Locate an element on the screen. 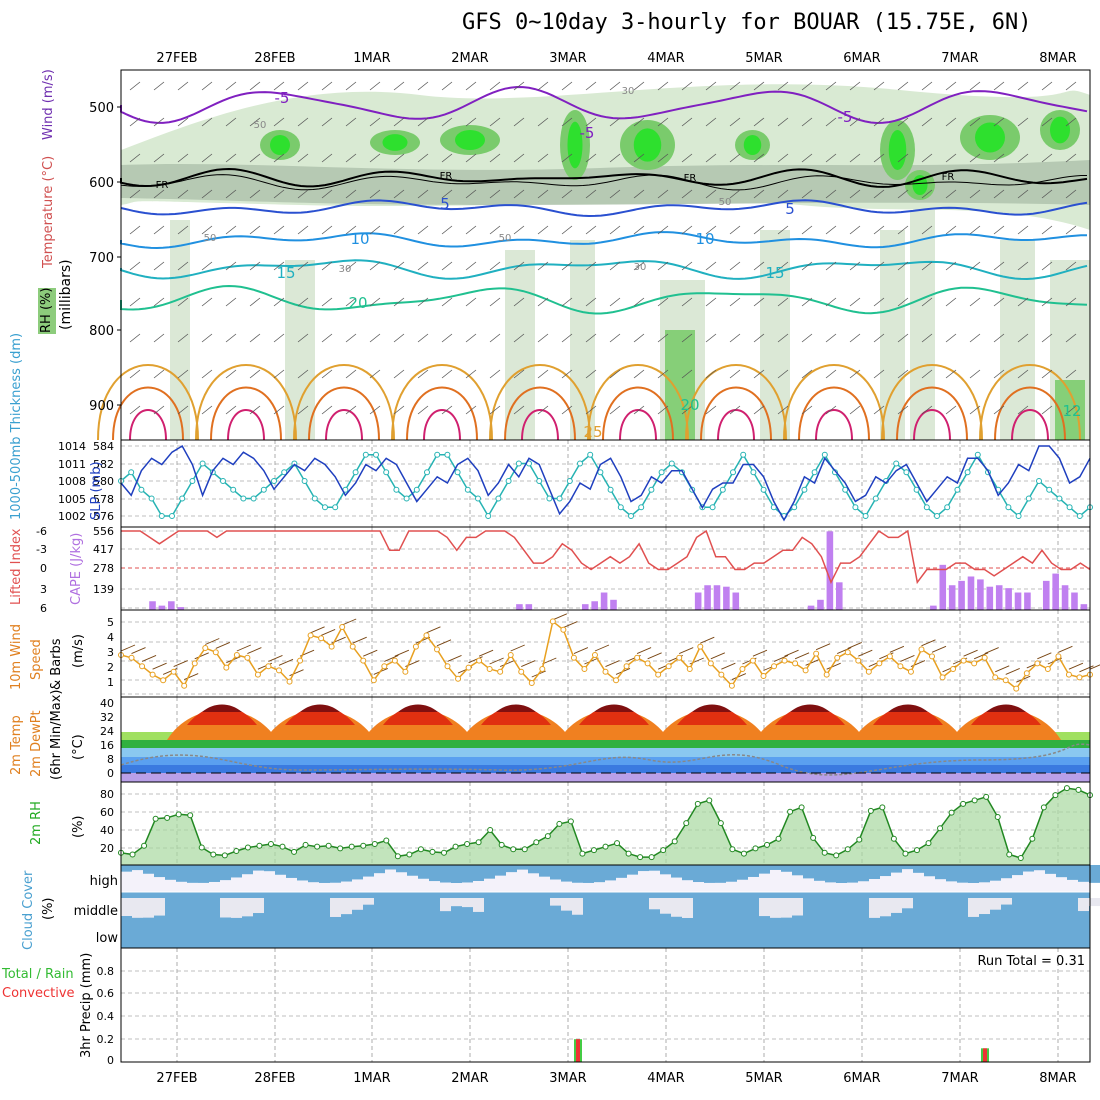 The height and width of the screenshot is (1100, 1100). date-tick-bottom: 5MAR is located at coordinates (763, 1078).